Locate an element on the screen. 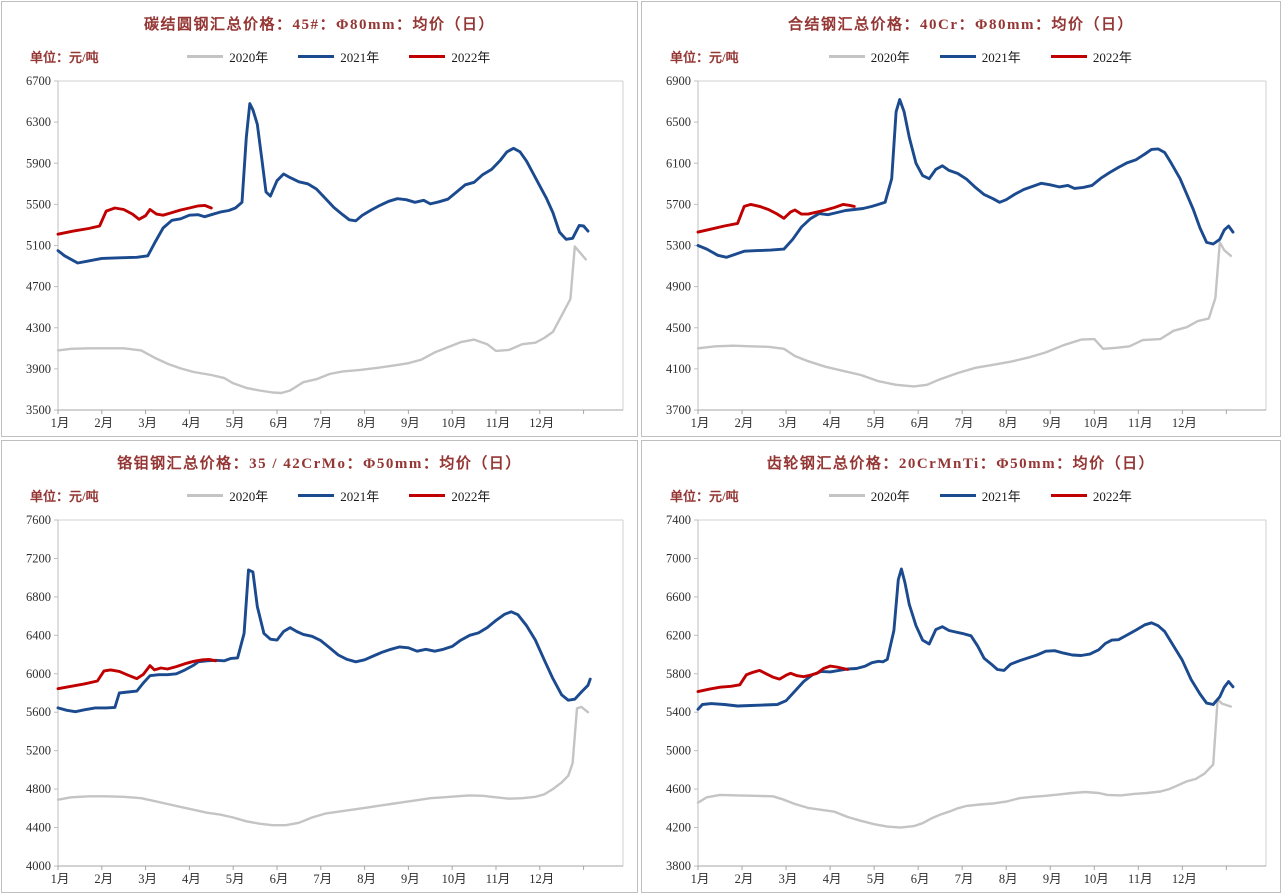 The image size is (1283, 895). y-tick-label: 6600 is located at coordinates (678, 597).